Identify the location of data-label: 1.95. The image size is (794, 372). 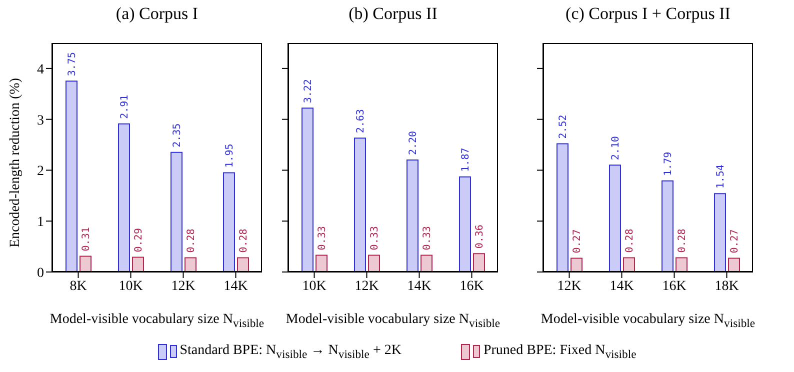
(230, 156).